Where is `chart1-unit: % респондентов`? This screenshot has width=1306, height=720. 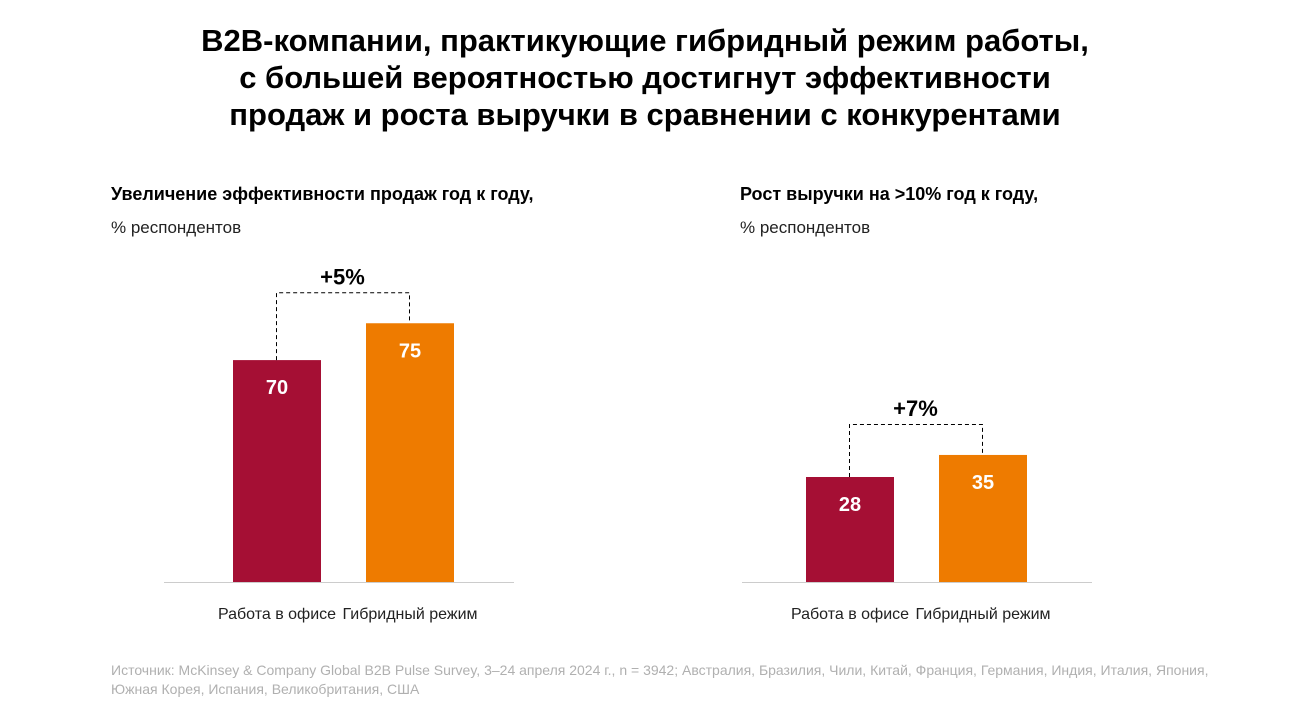
chart1-unit: % респондентов is located at coordinates (176, 227).